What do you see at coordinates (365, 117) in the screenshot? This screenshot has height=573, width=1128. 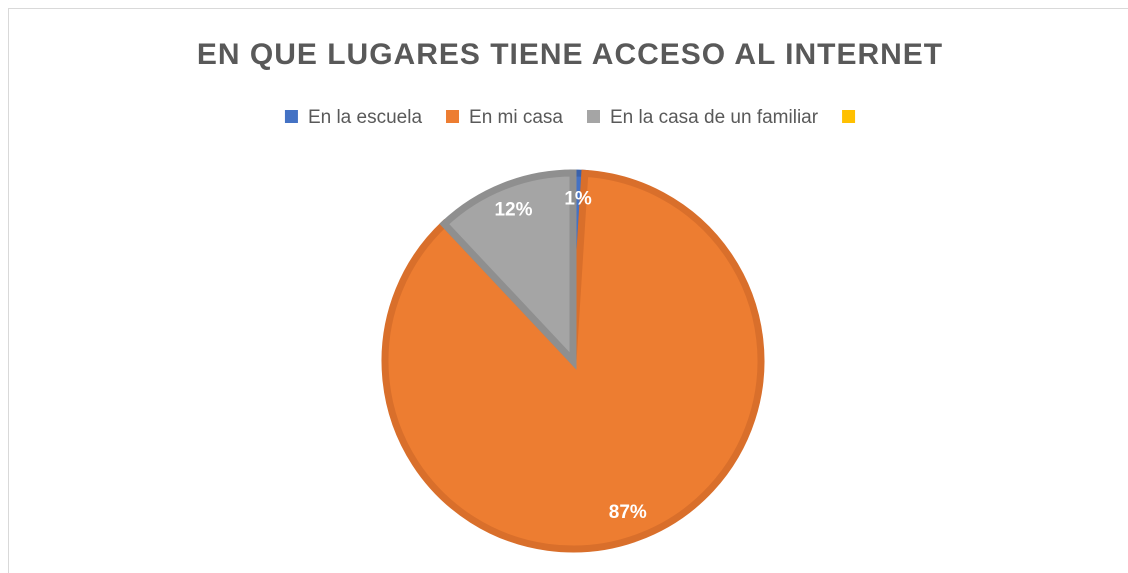 I see `legend-label: En la escuela` at bounding box center [365, 117].